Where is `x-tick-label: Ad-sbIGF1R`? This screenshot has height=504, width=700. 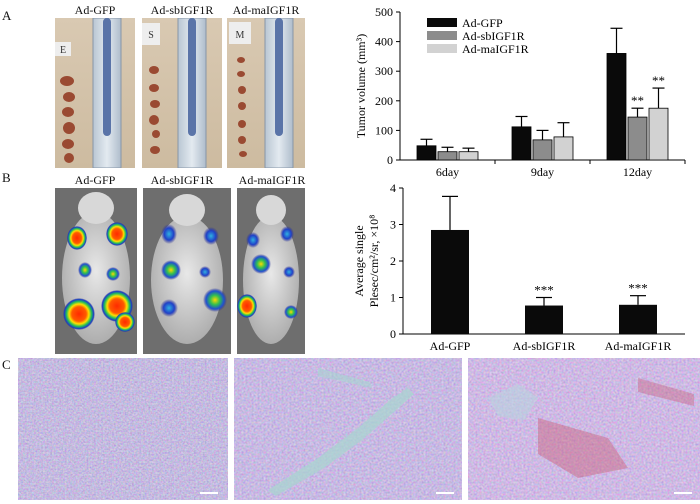 x-tick-label: Ad-sbIGF1R is located at coordinates (544, 346).